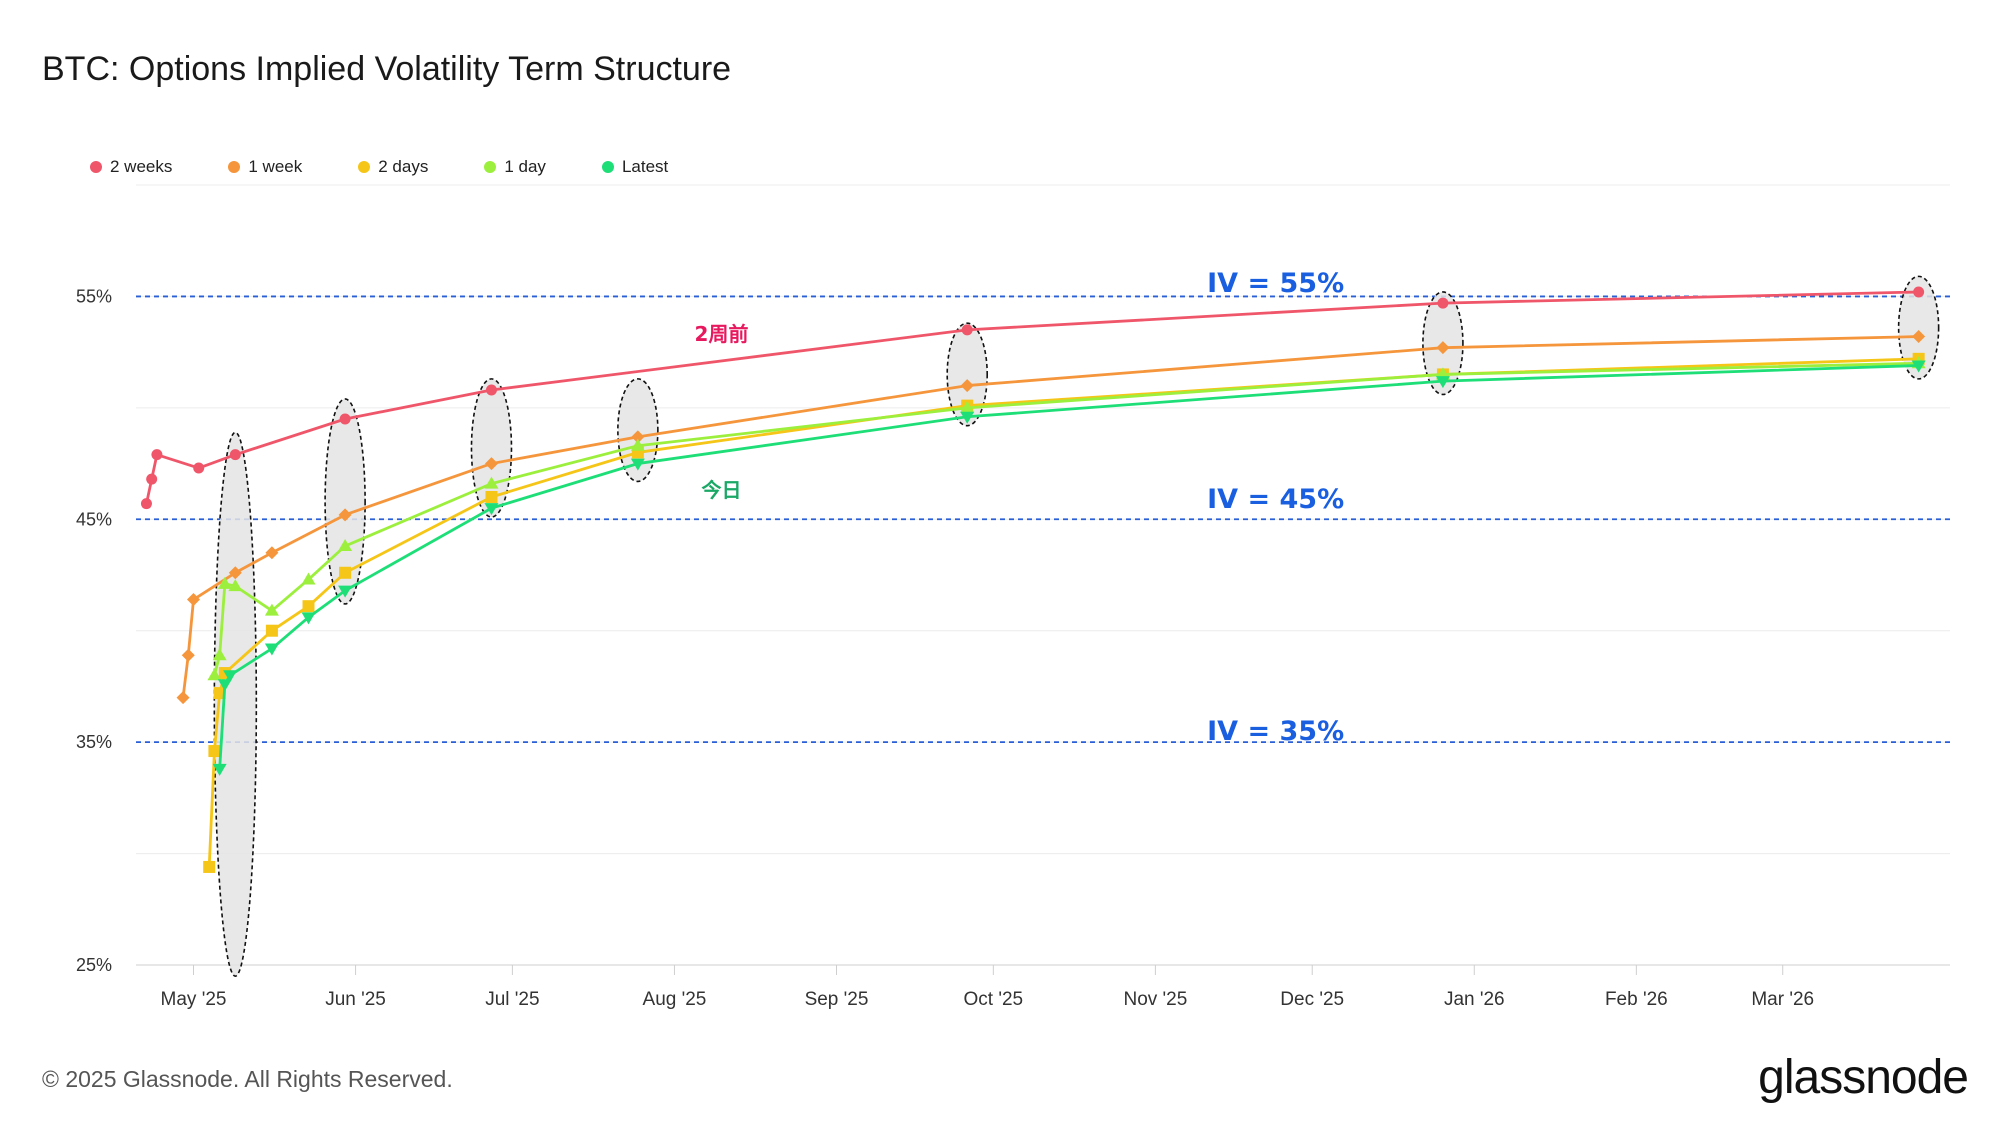 The image size is (2000, 1125). I want to click on legend-item: 2 days, so click(393, 167).